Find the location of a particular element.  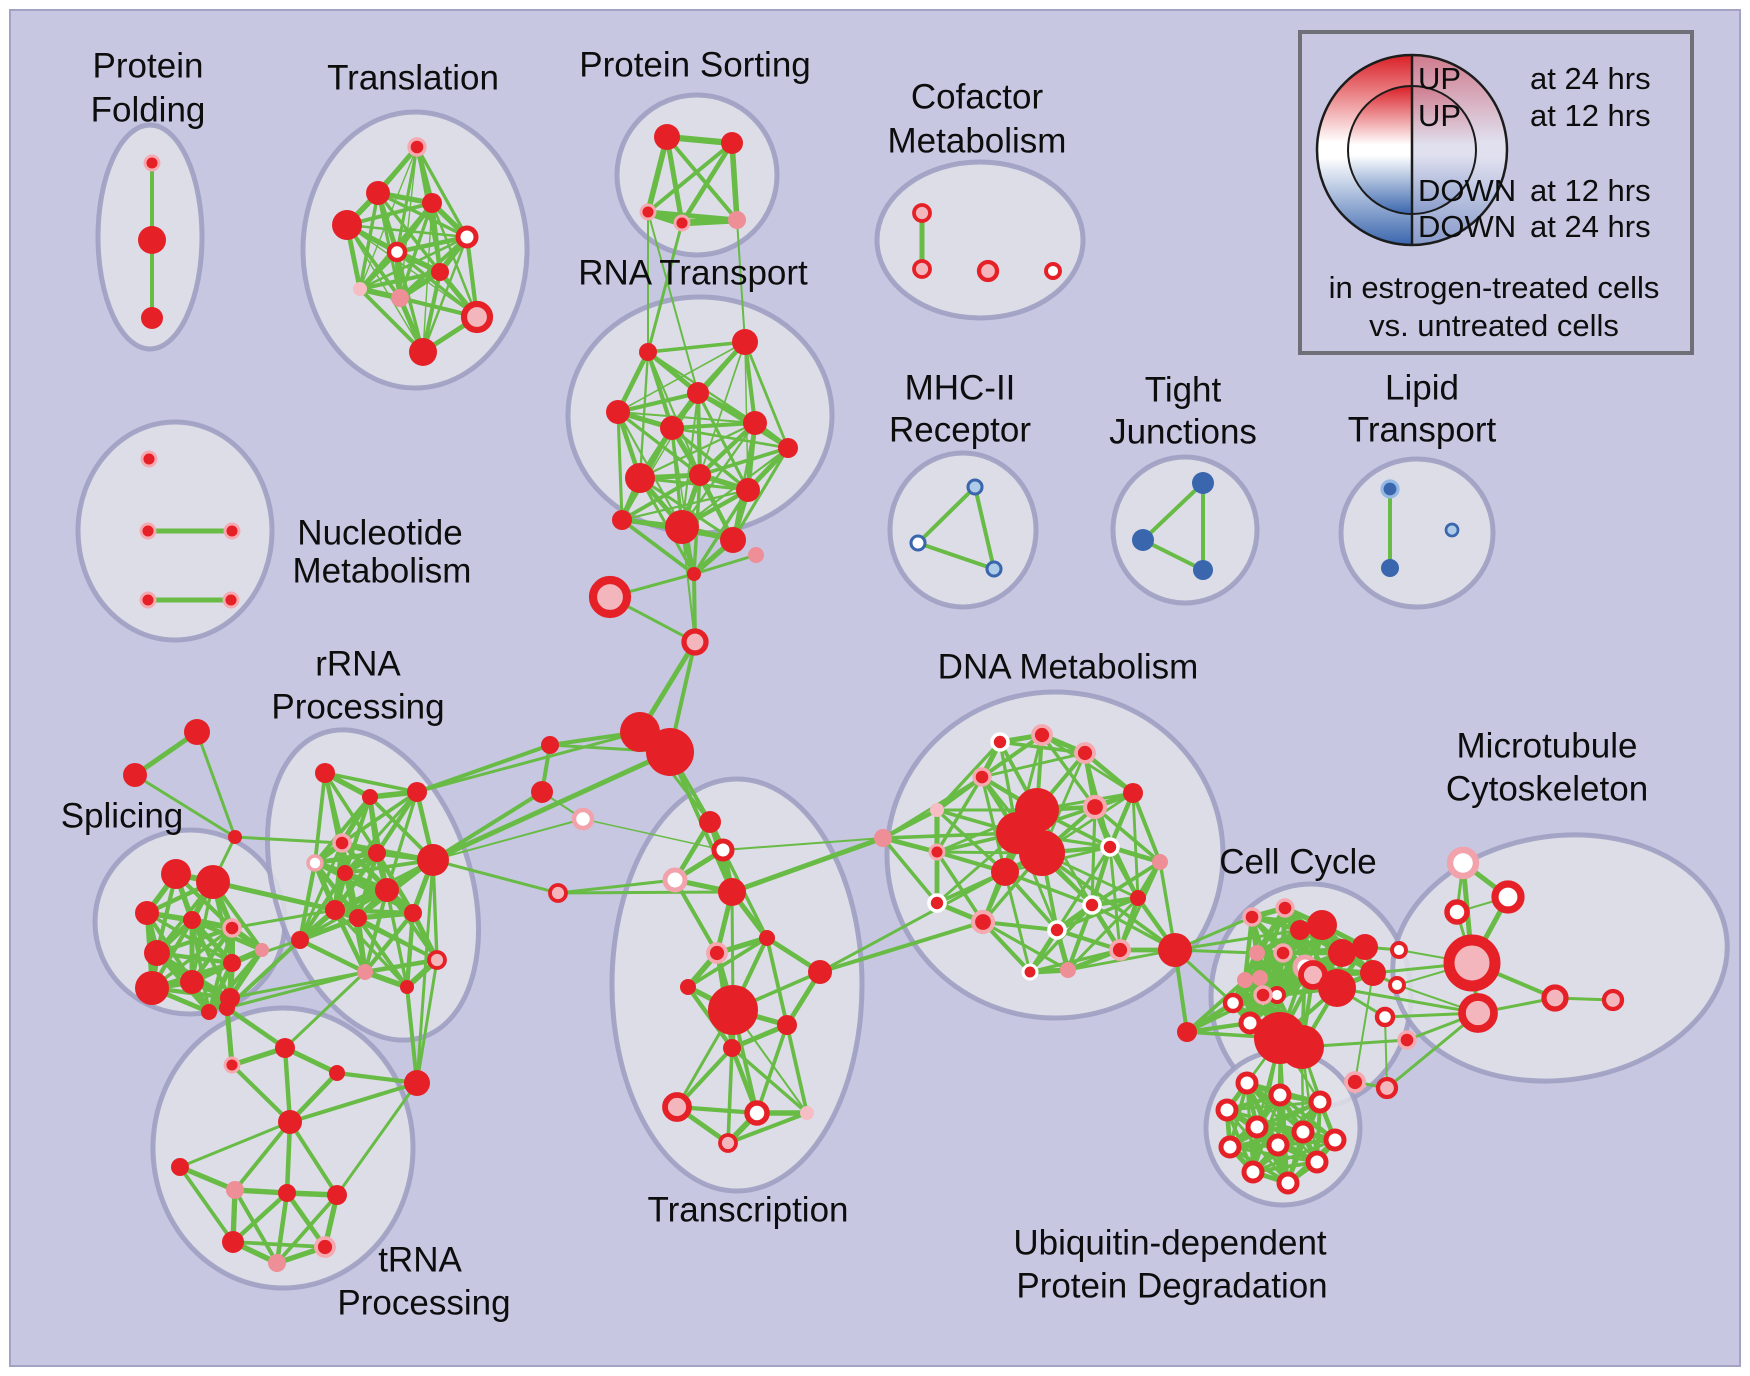

cluster-ellipse-tight is located at coordinates (1185, 530).